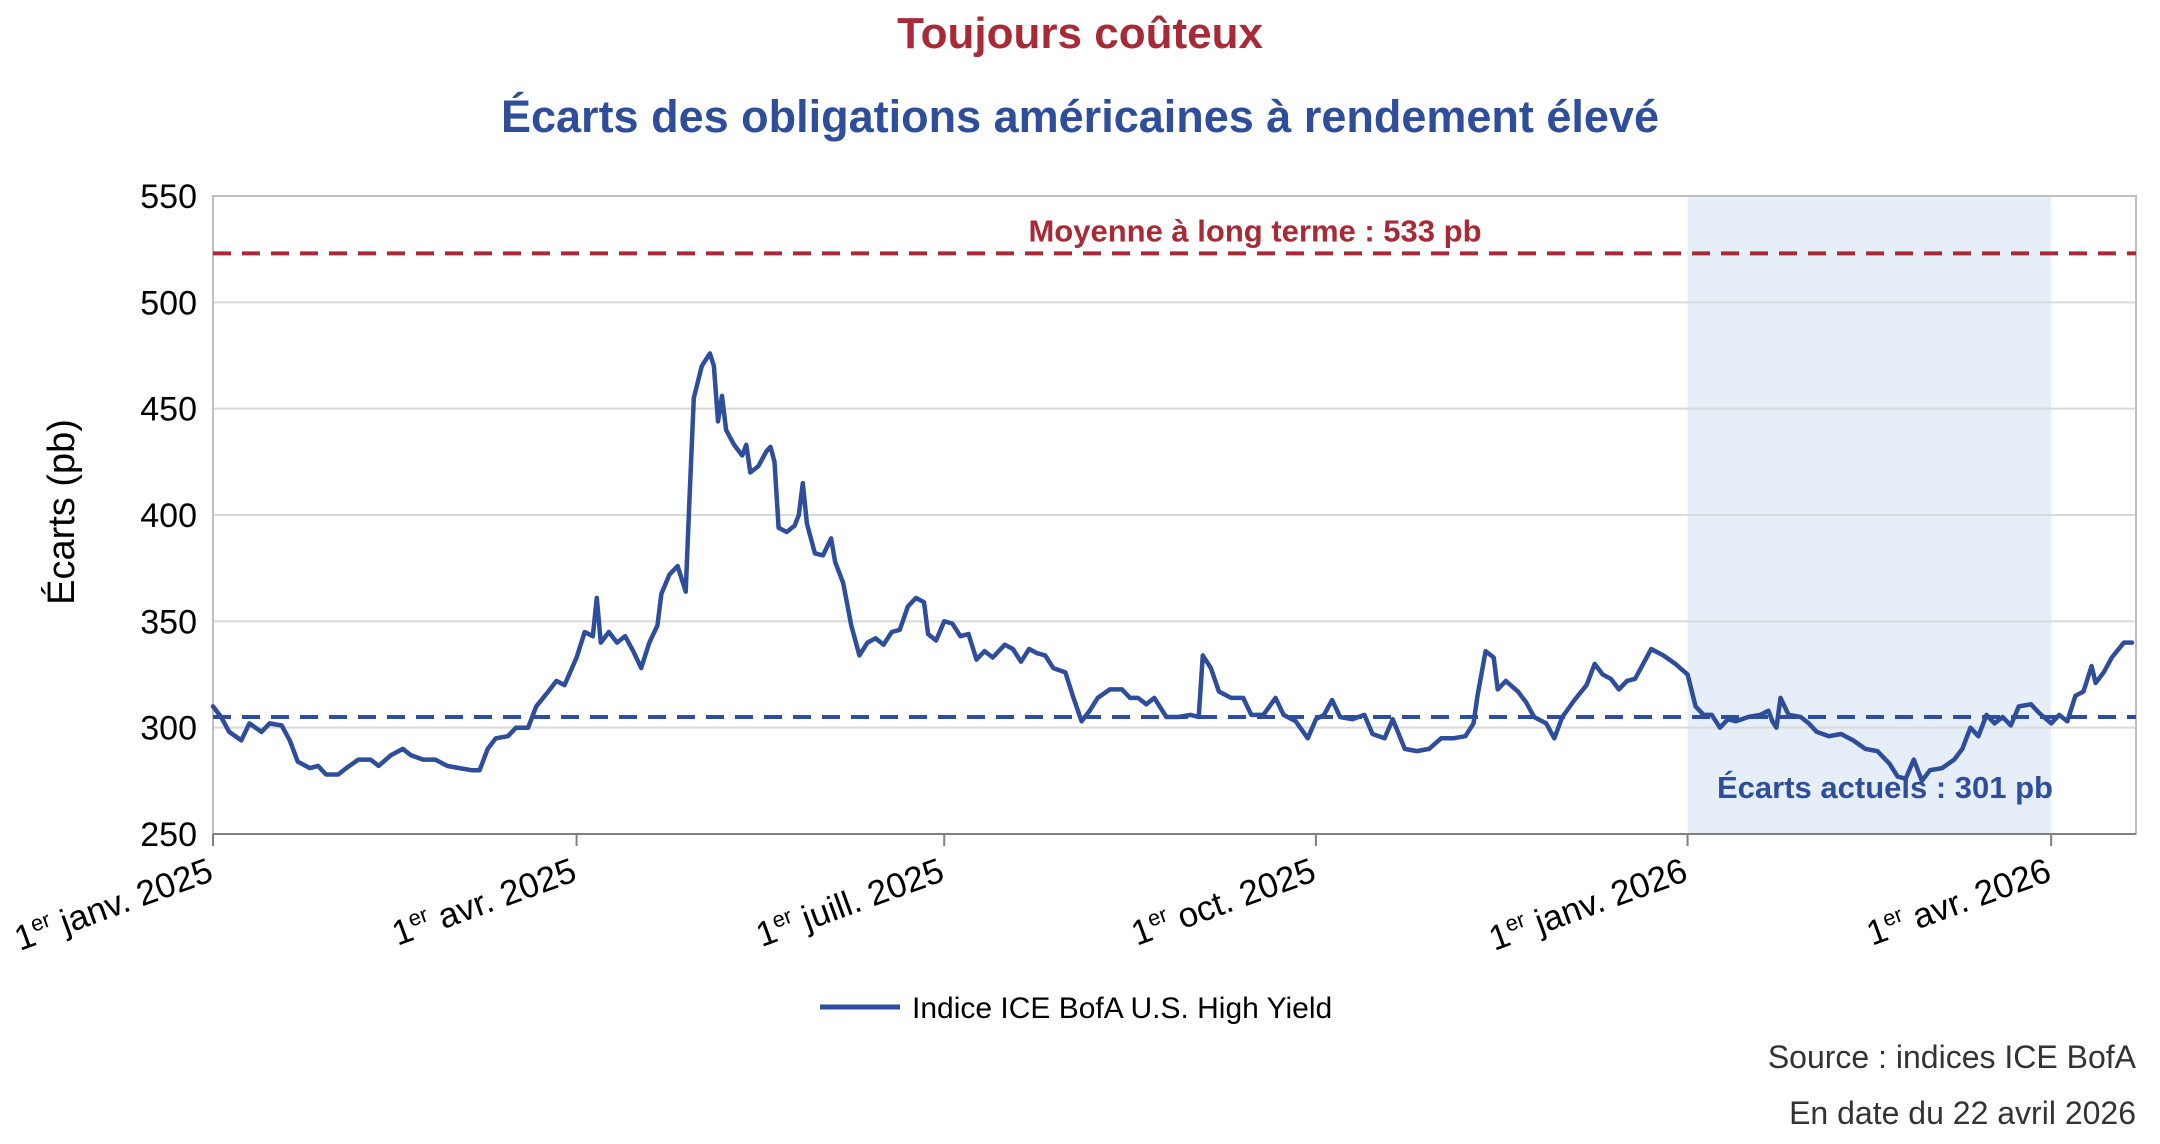  What do you see at coordinates (168, 729) in the screenshot?
I see `y-tick-label: 300` at bounding box center [168, 729].